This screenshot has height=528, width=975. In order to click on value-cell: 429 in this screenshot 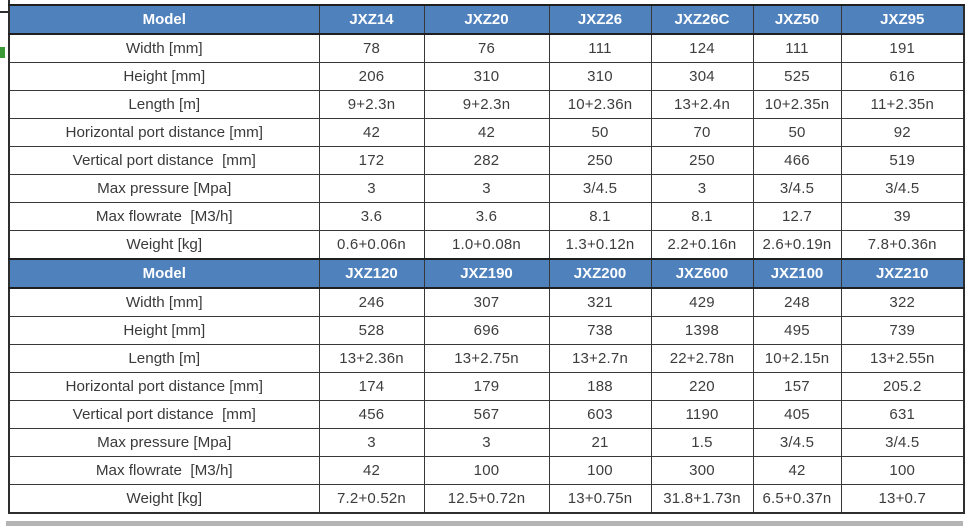, I will do `click(702, 302)`.